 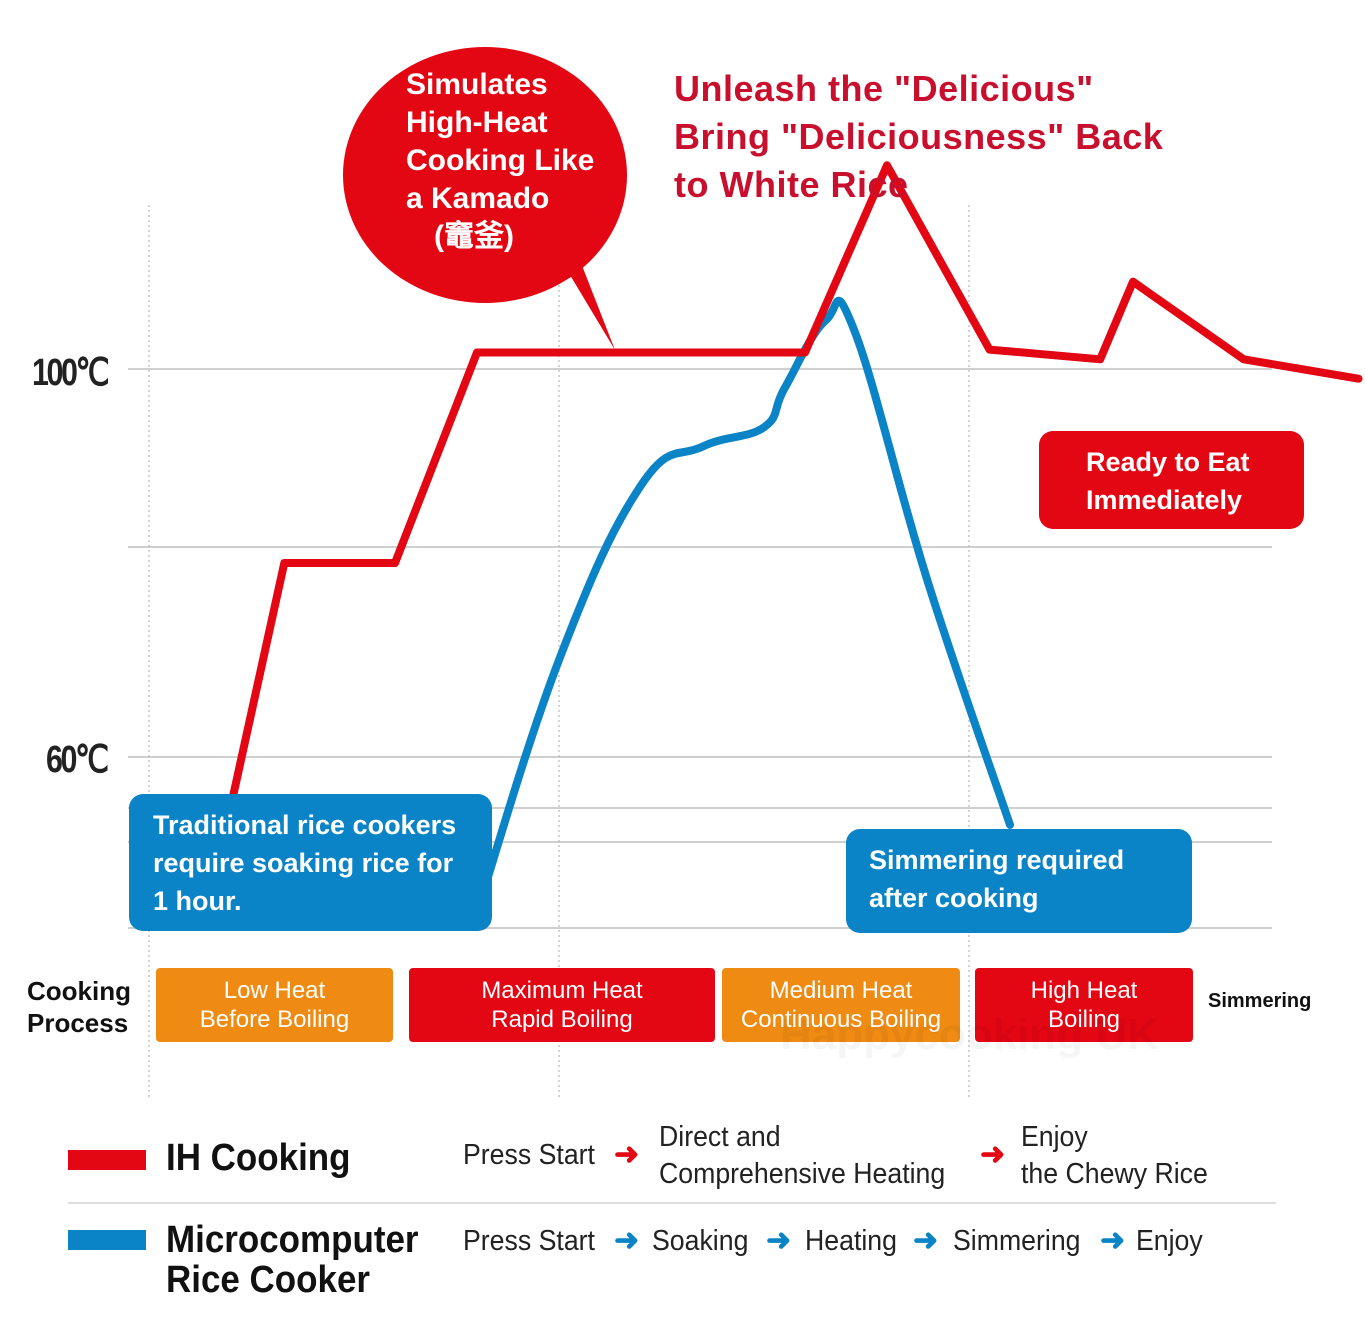 I want to click on ih-step-direct: Direct and, so click(x=720, y=1137).